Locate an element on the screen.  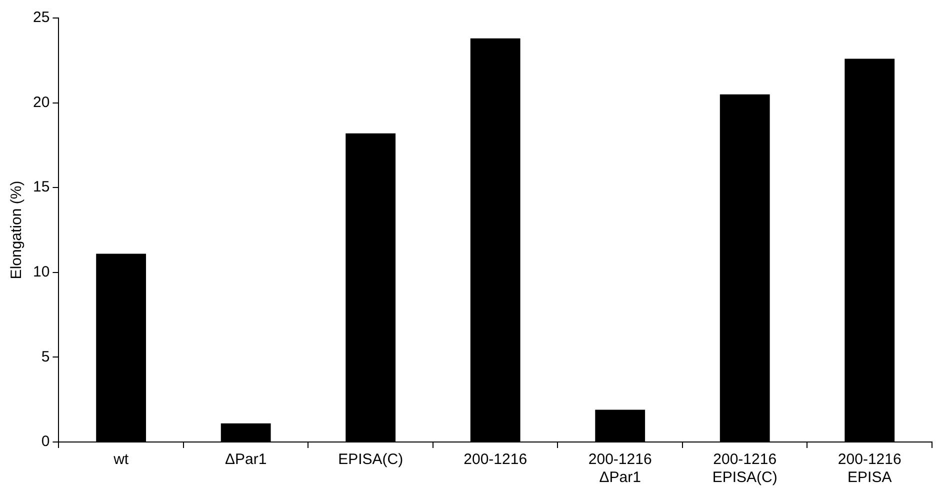
x-tick-label: ΔPar1 is located at coordinates (245, 459).